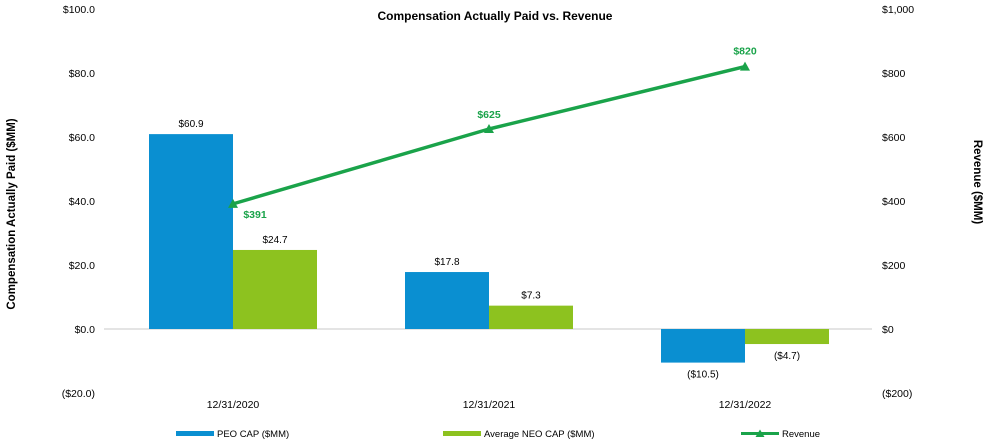 This screenshot has height=447, width=991. I want to click on x-tick-label: 12/31/2021, so click(489, 405).